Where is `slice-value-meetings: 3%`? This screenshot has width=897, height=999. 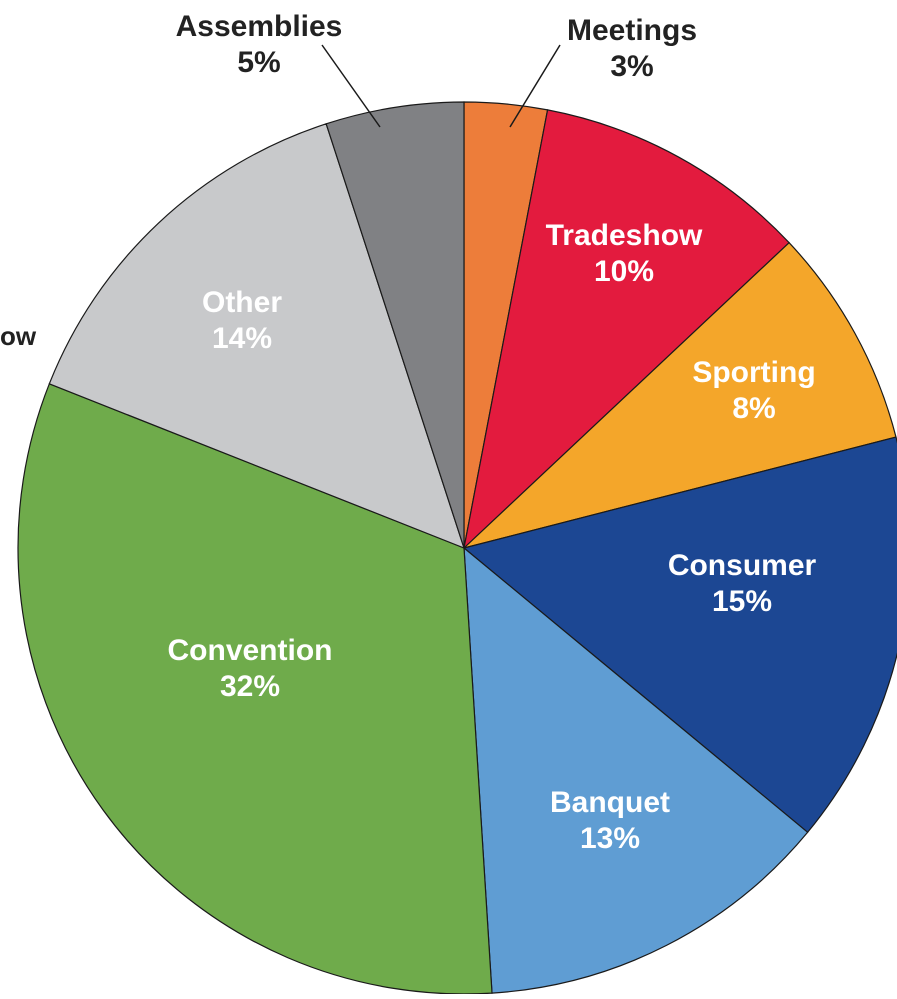 slice-value-meetings: 3% is located at coordinates (631, 66).